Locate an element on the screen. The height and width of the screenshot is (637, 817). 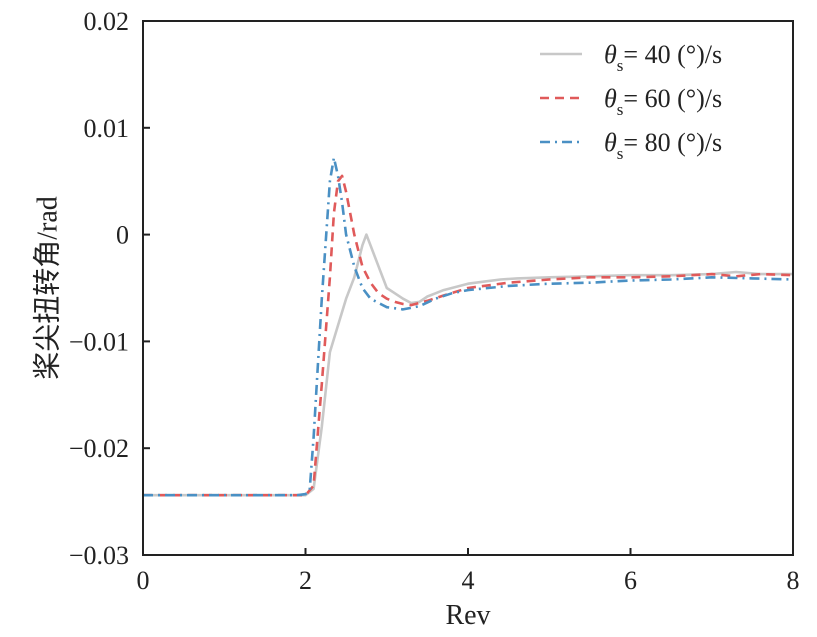
x-tick-label: 8 is located at coordinates (793, 580).